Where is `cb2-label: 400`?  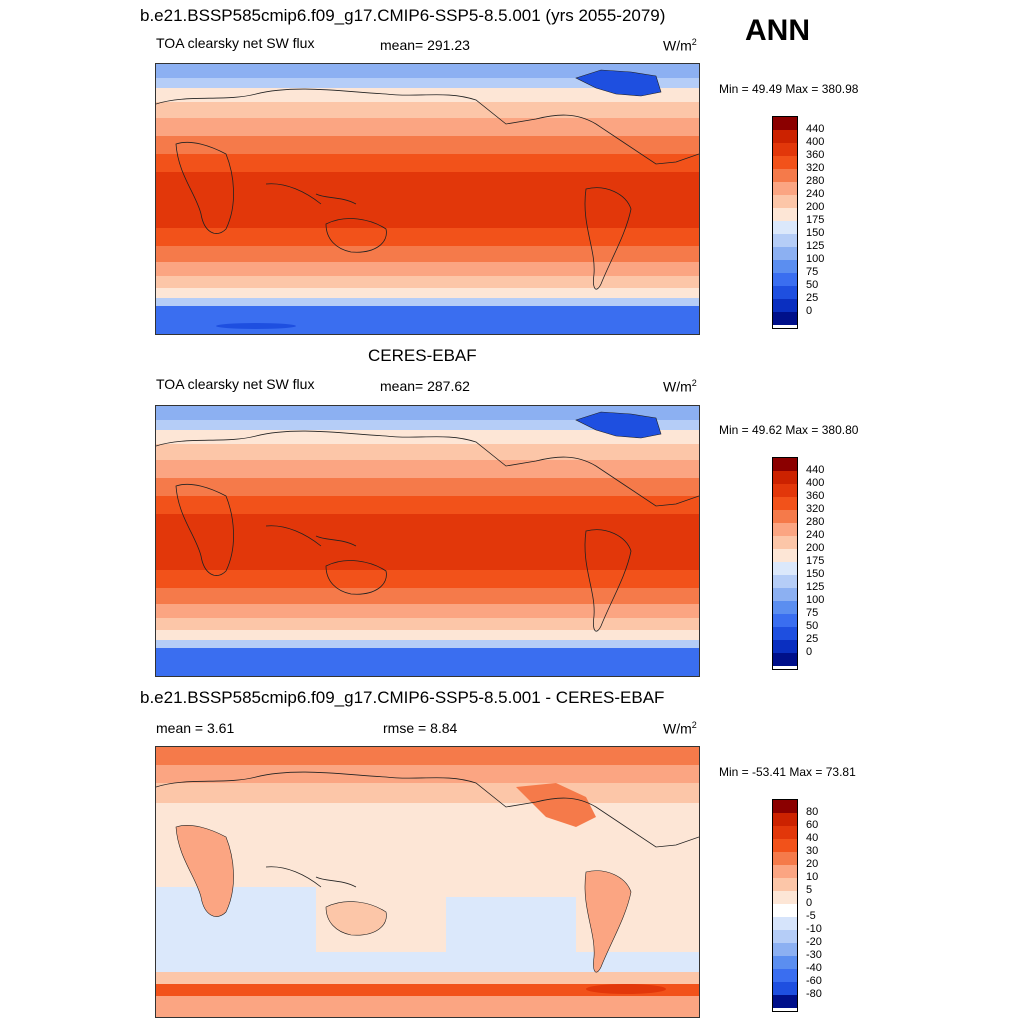 cb2-label: 400 is located at coordinates (815, 483).